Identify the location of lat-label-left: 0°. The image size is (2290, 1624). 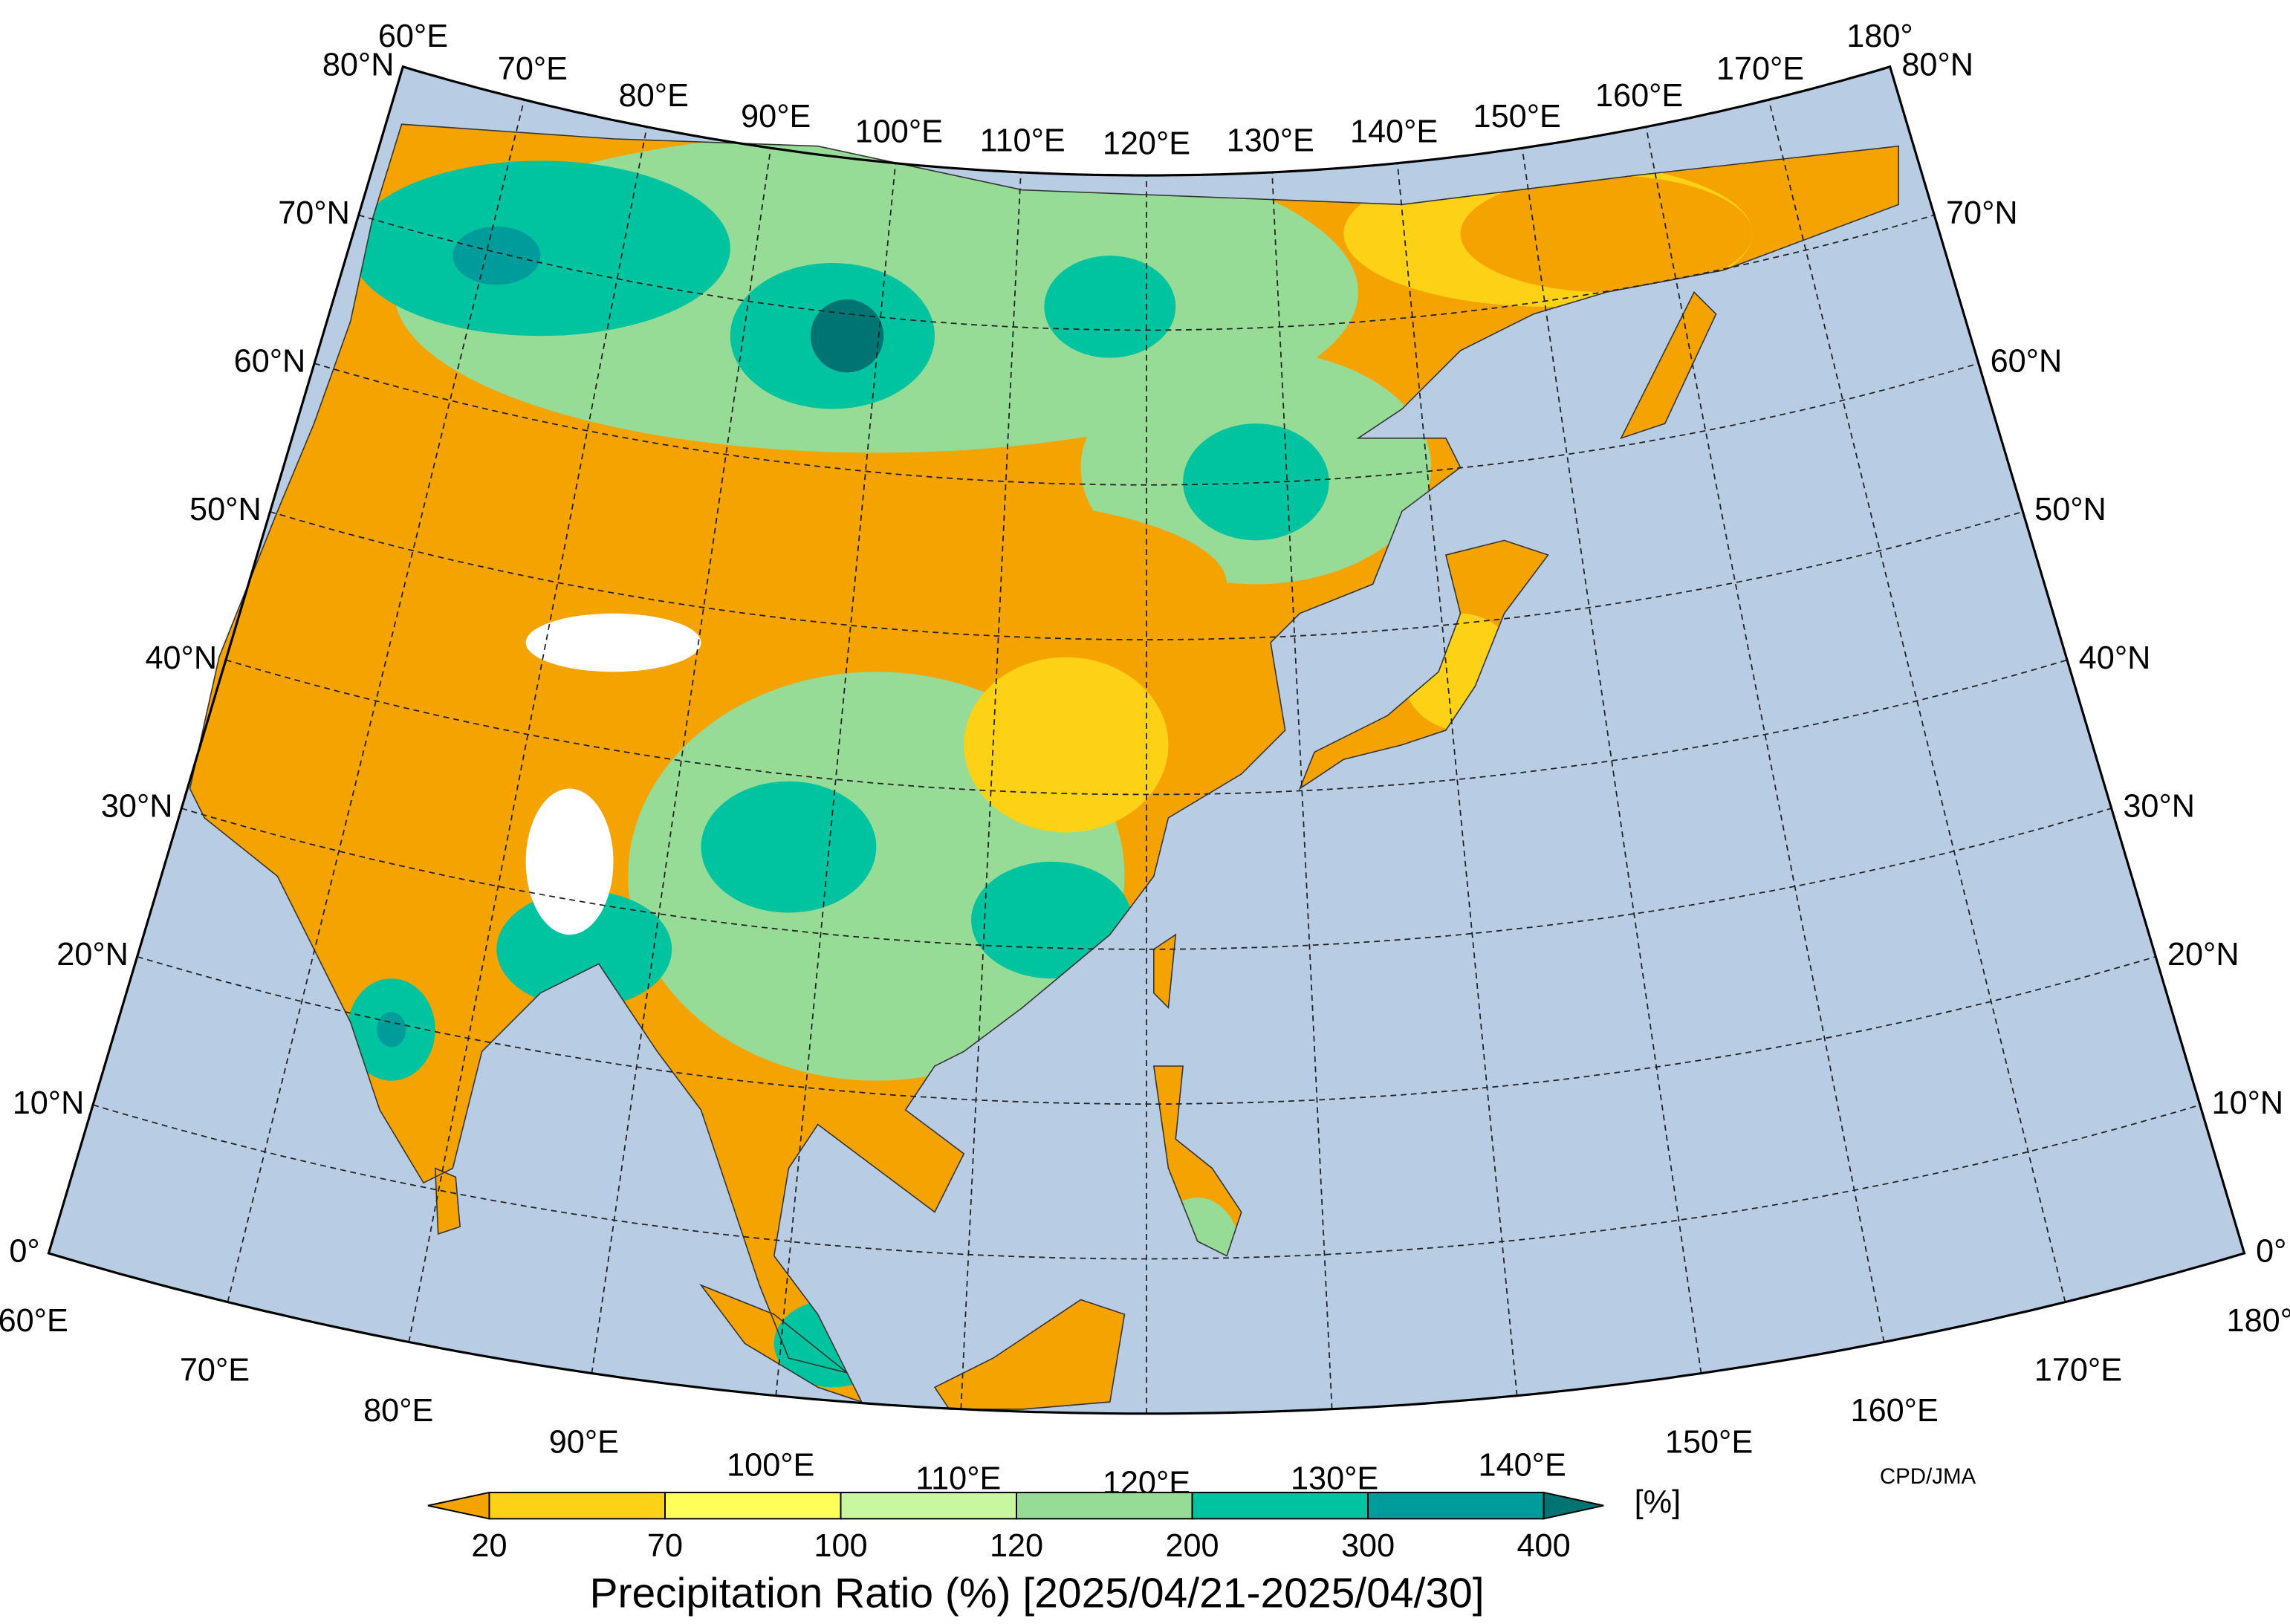
(24, 1251).